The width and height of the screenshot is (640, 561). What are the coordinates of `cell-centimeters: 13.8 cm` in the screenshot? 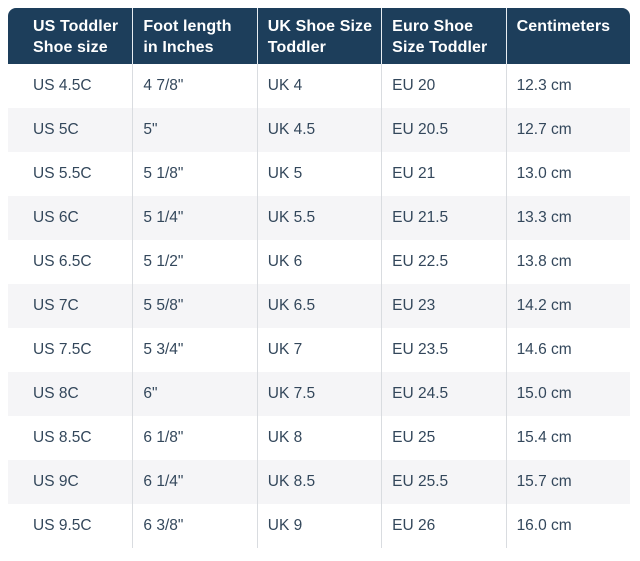 It's located at (567, 262).